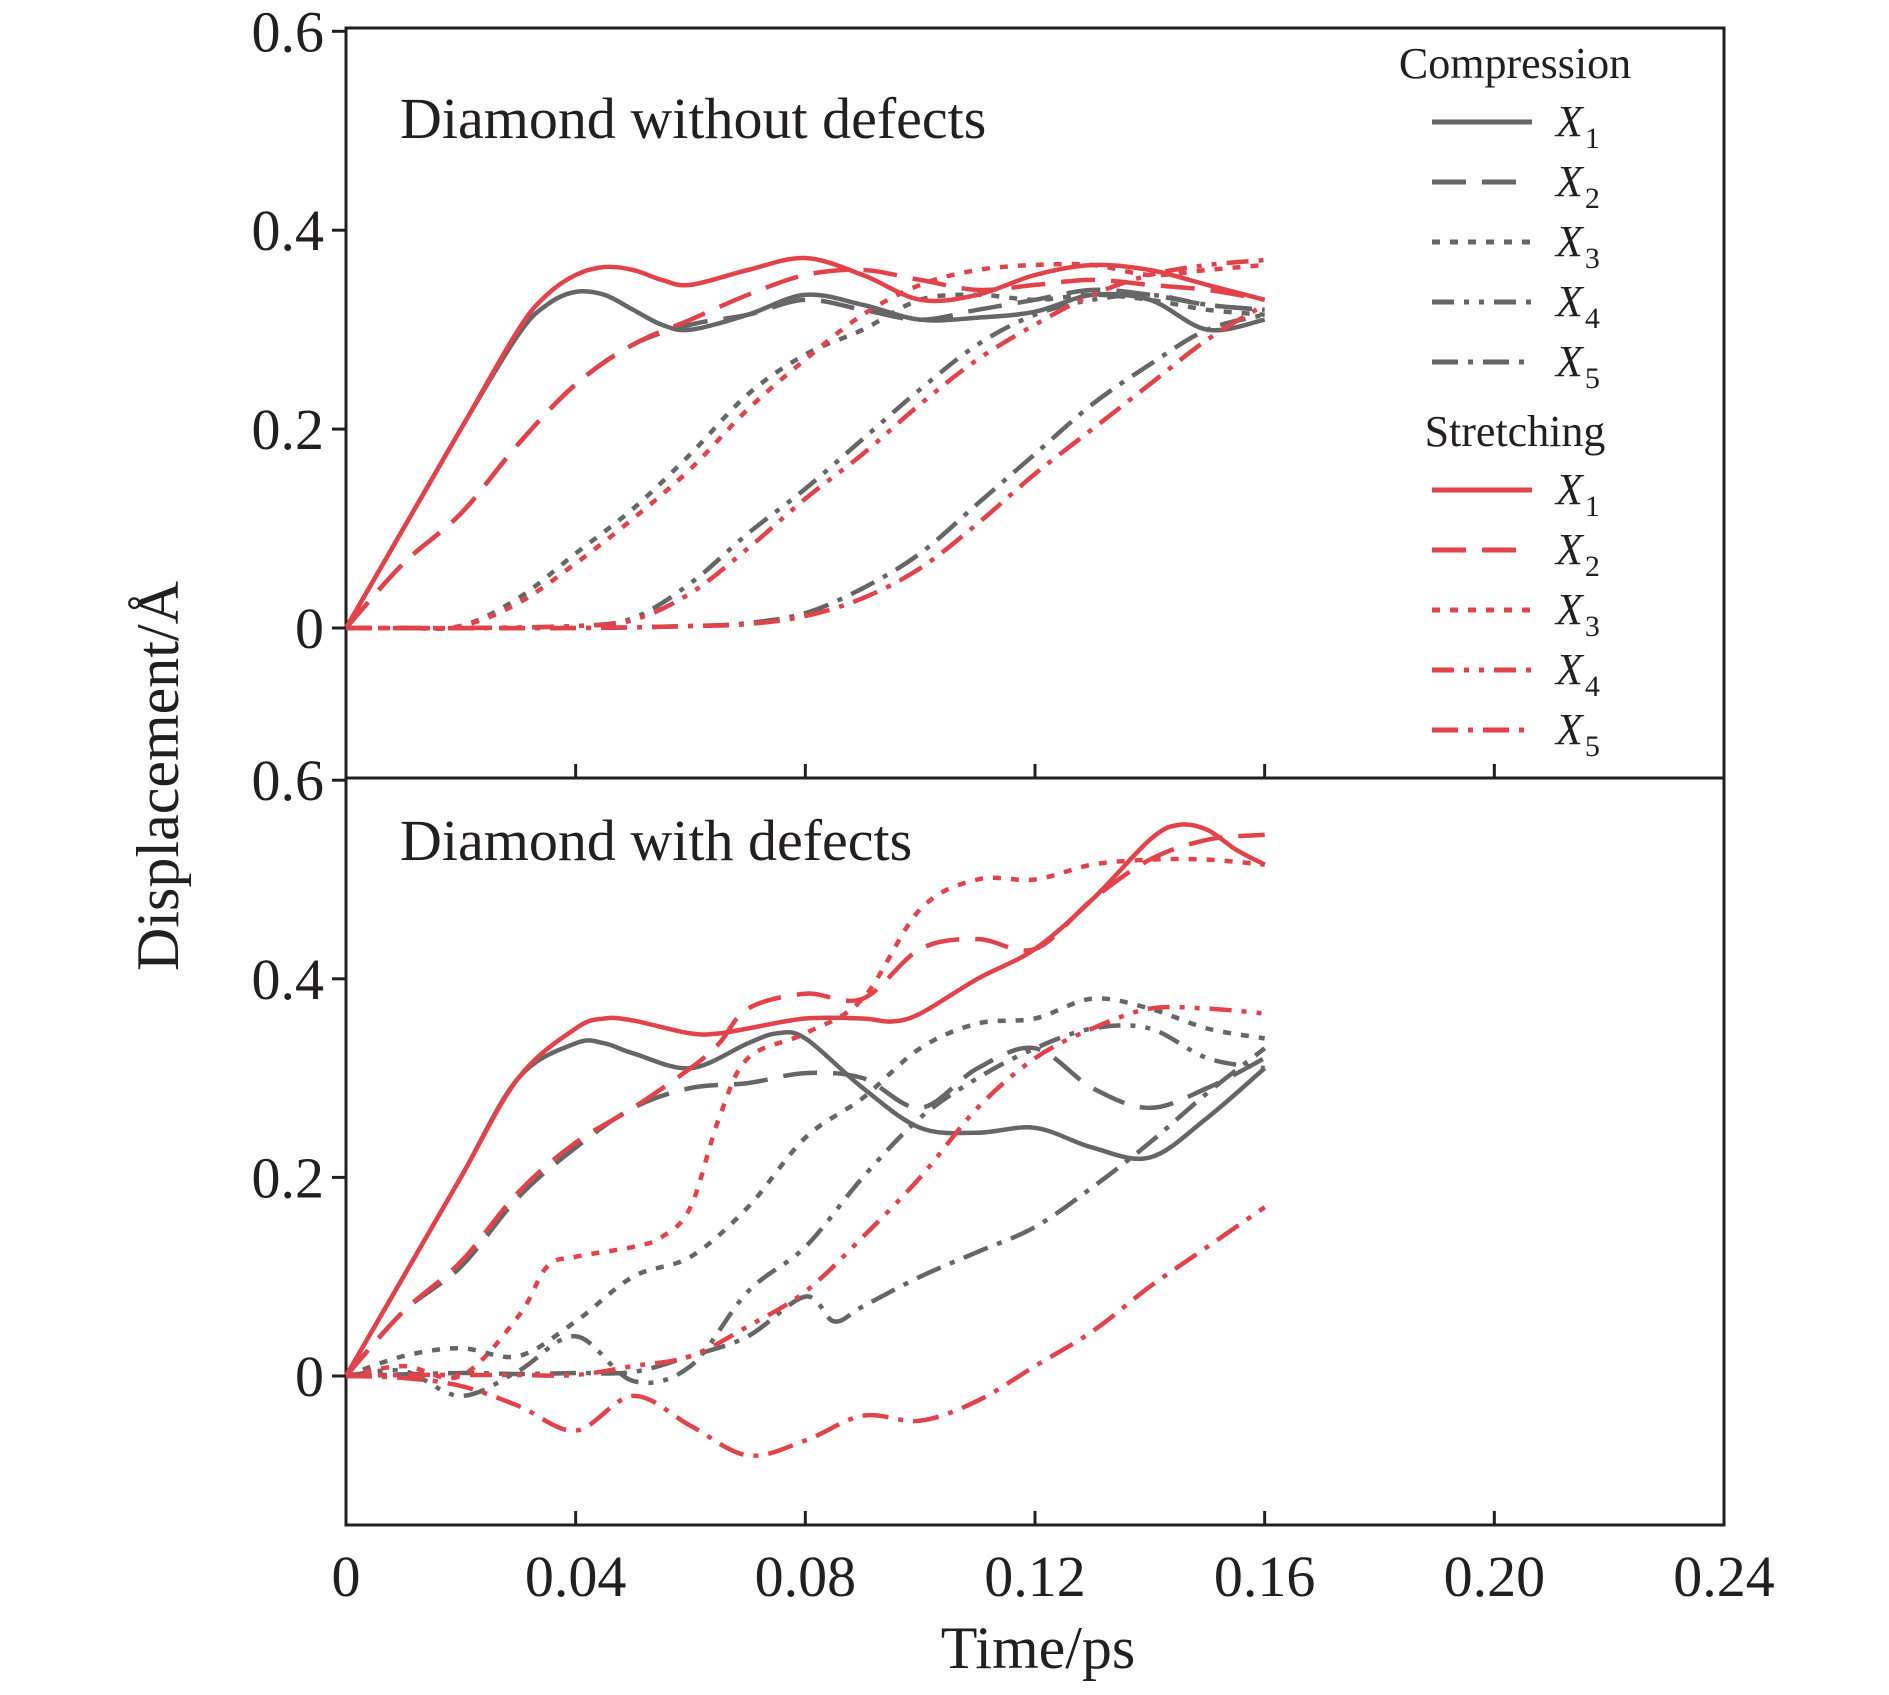  I want to click on legend-label-stretching-x4: X4, so click(1577, 674).